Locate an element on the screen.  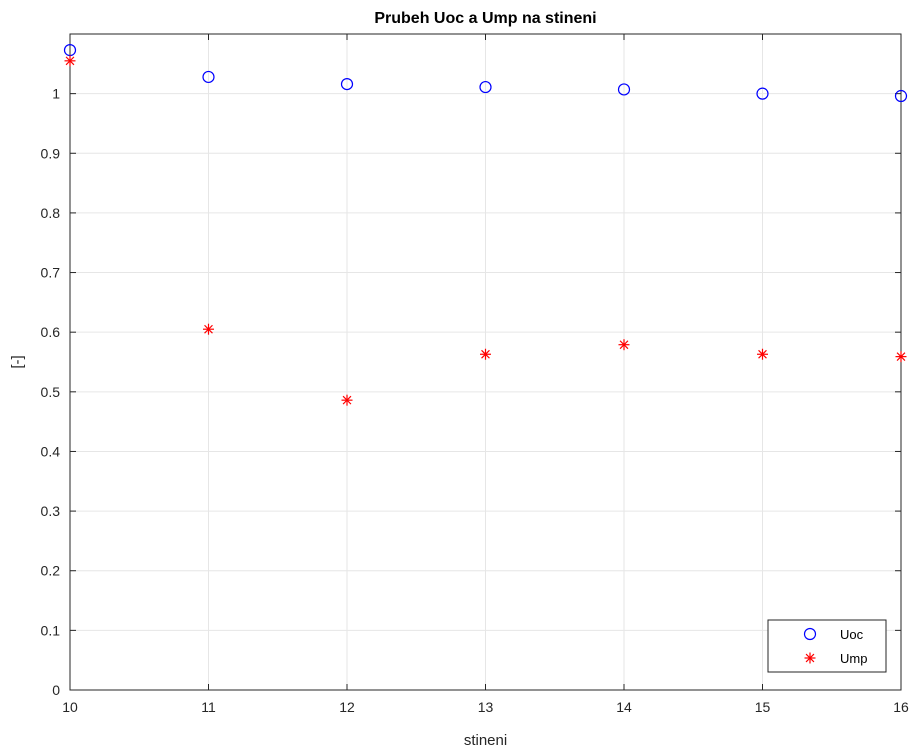
y-tick-label: 0.8 is located at coordinates (51, 213).